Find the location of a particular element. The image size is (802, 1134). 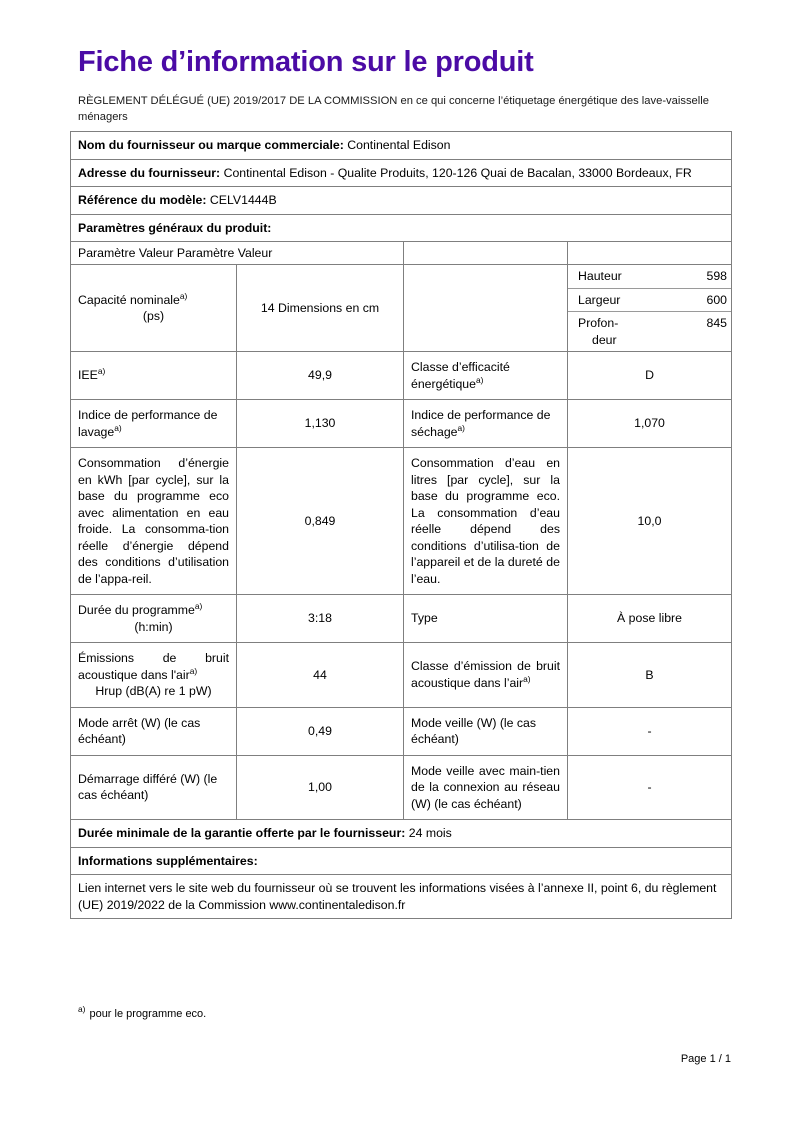

dry-performance-label-cell: Indice de performance de séchagea) is located at coordinates (485, 423).